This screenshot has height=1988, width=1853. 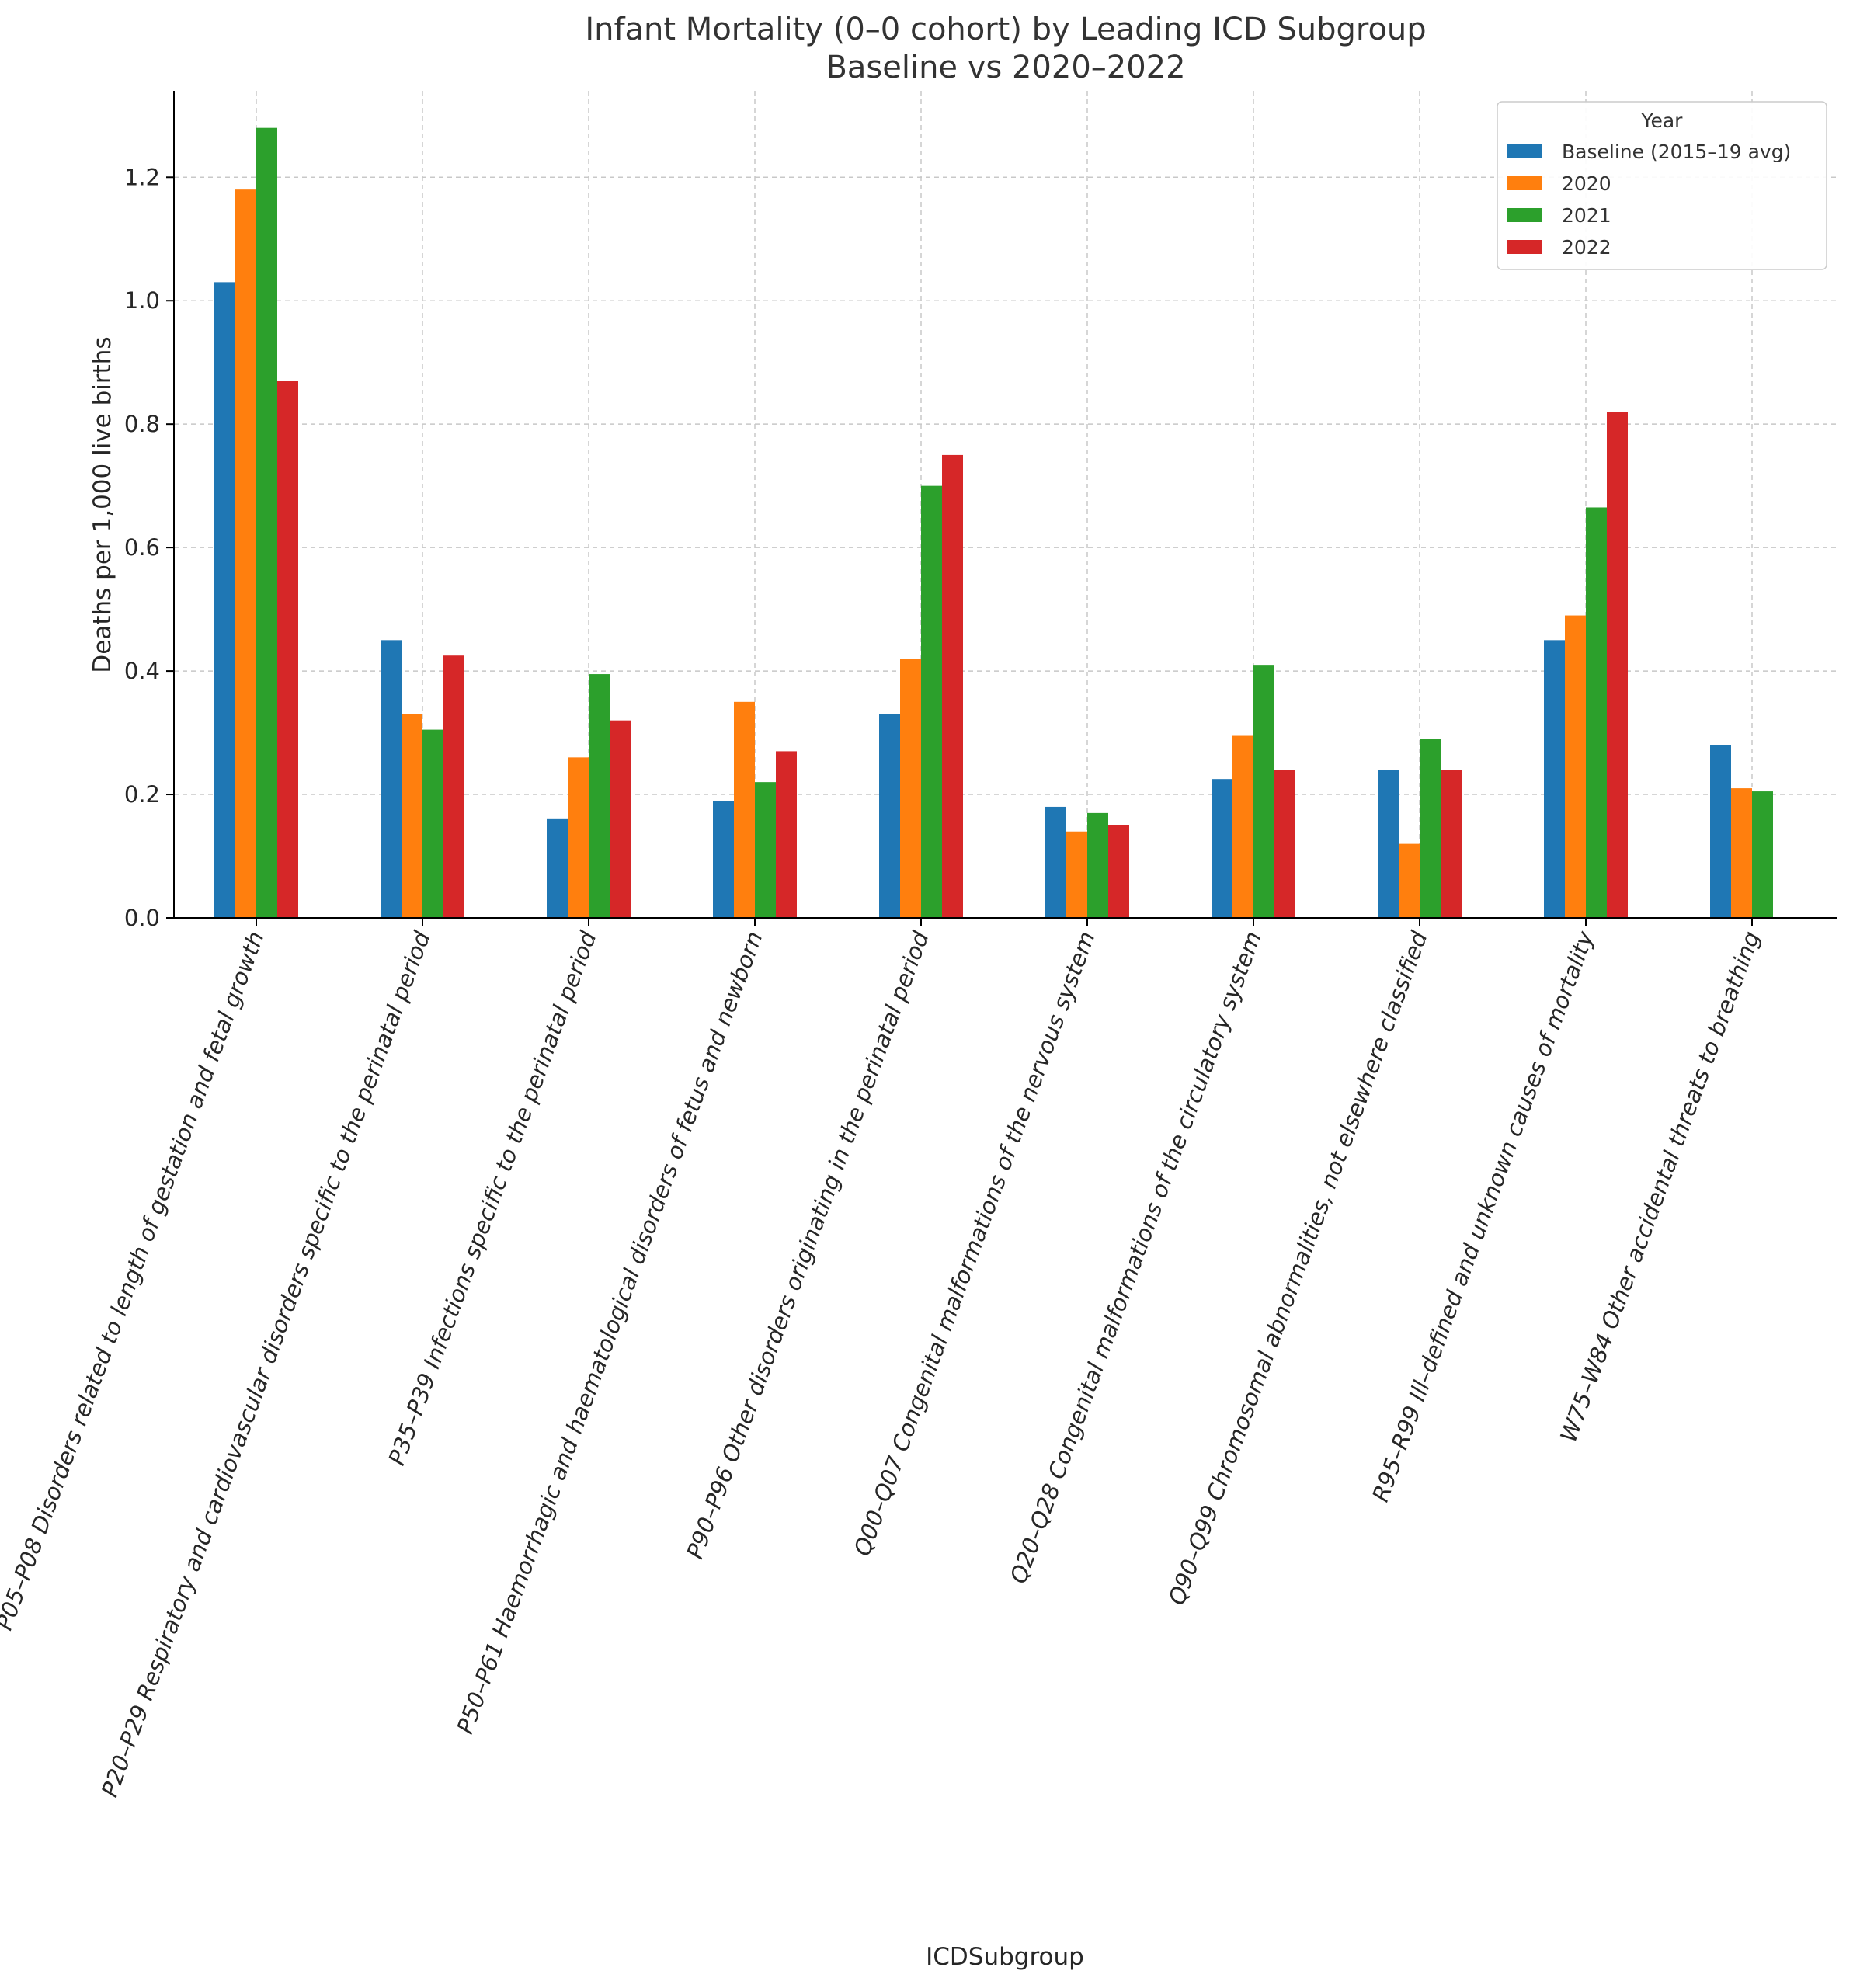 What do you see at coordinates (1649, 200) in the screenshot?
I see `legend-items: Baseline (2015–19 avg) 2020 2021 2022` at bounding box center [1649, 200].